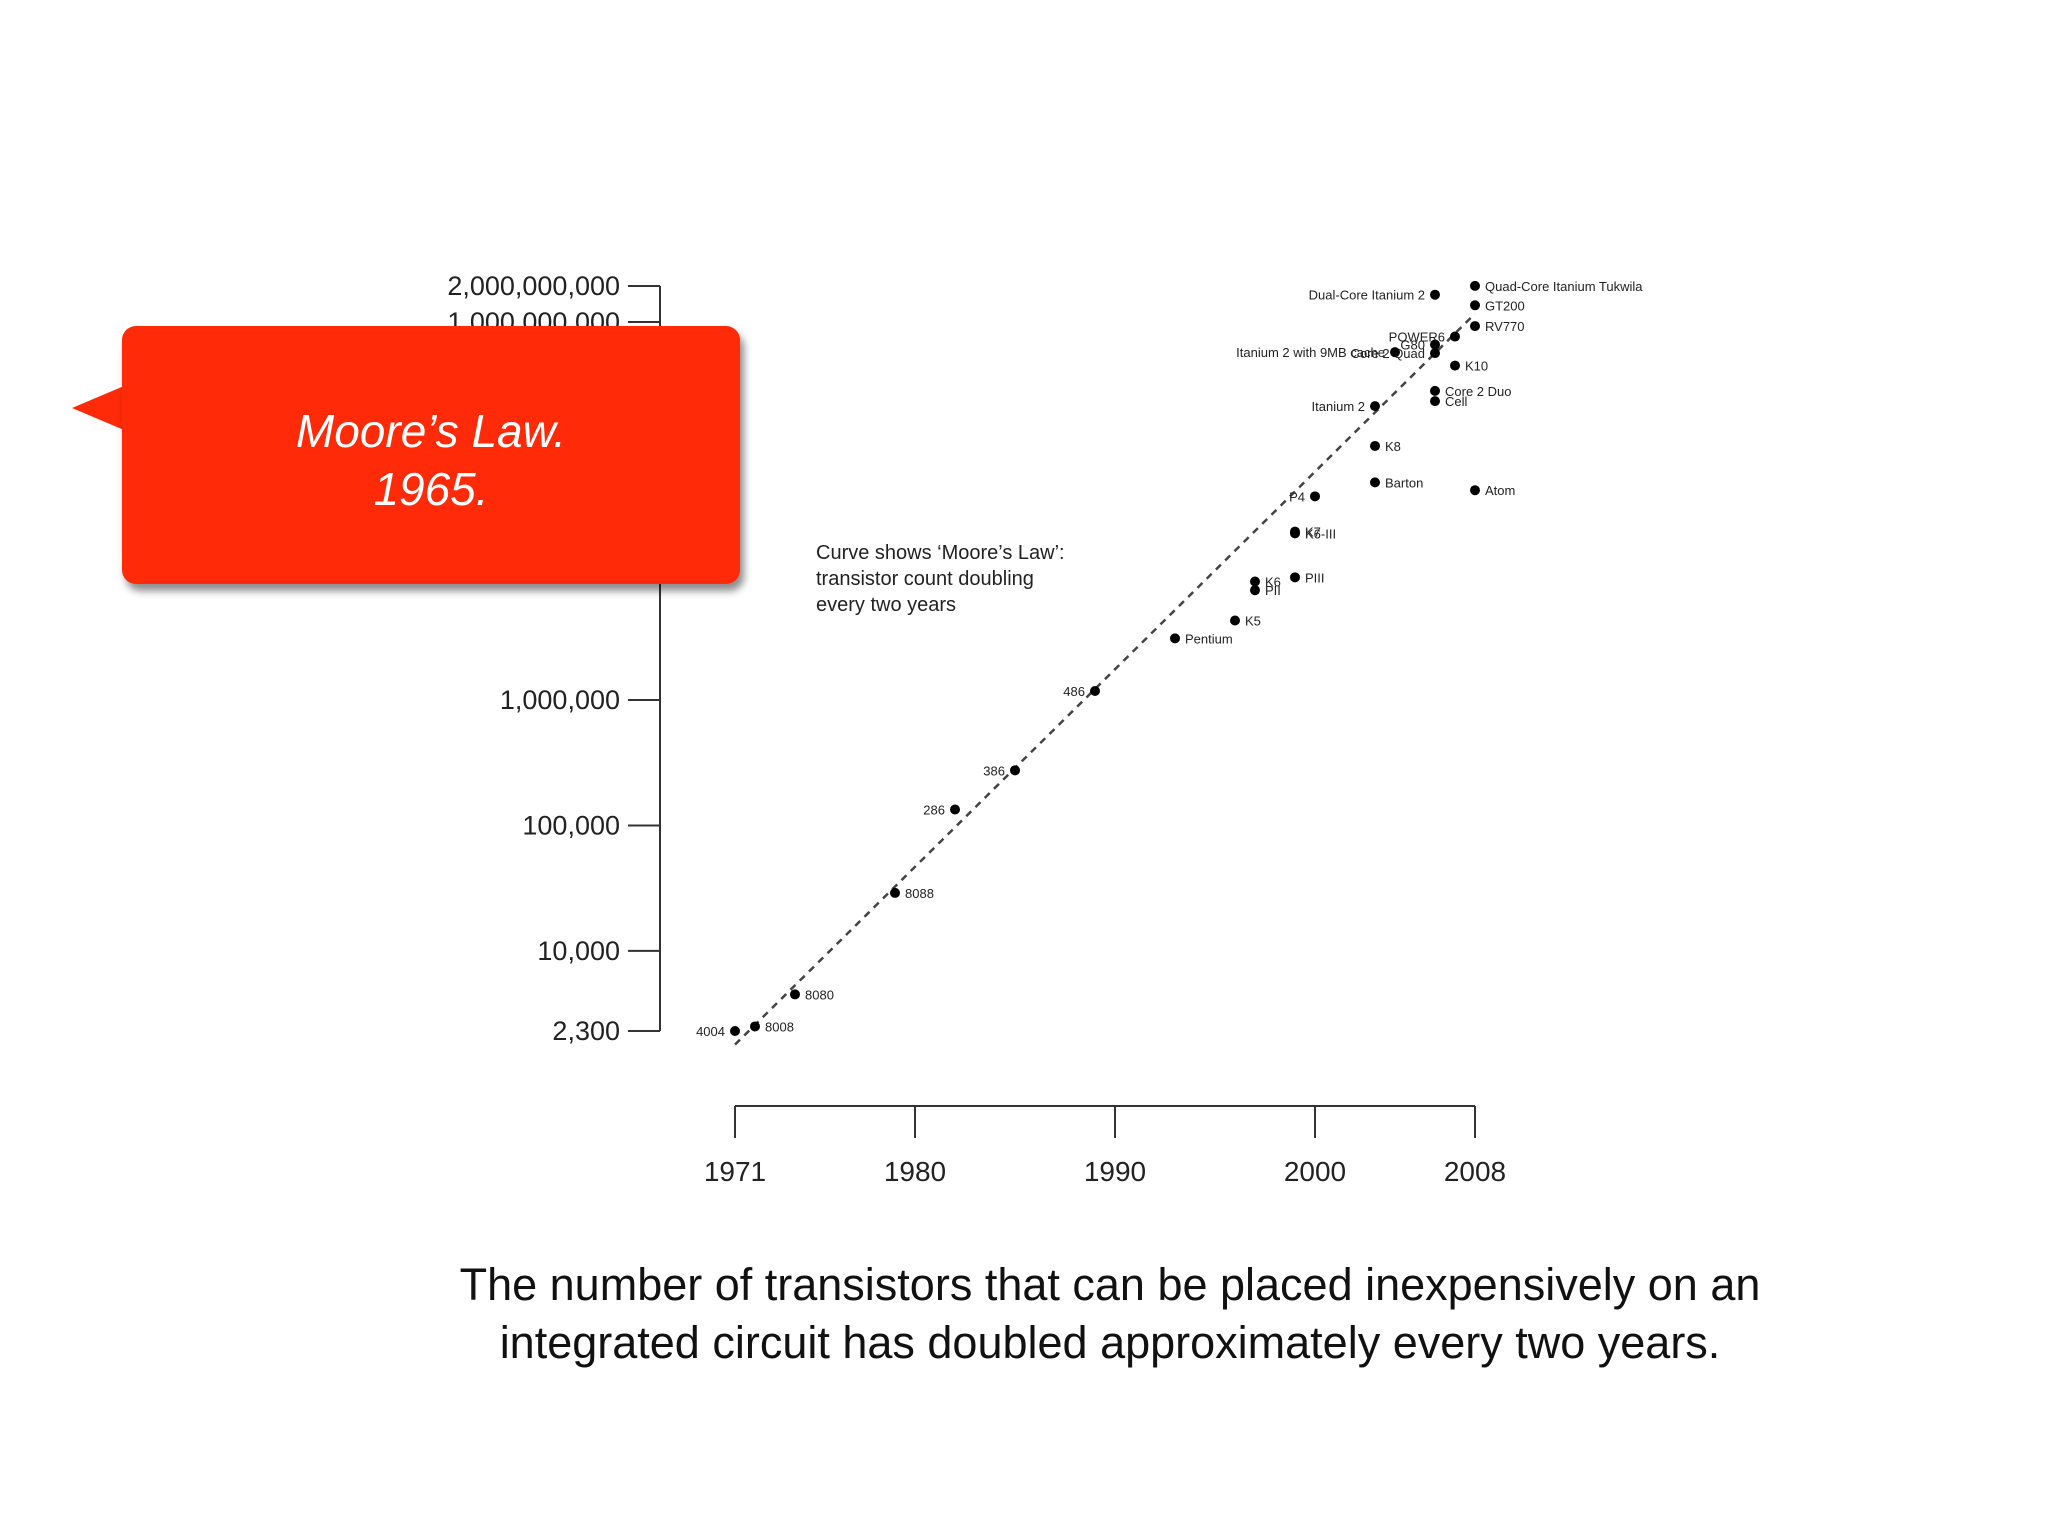 This screenshot has height=1536, width=2048. I want to click on data-label: POWER6, so click(1417, 337).